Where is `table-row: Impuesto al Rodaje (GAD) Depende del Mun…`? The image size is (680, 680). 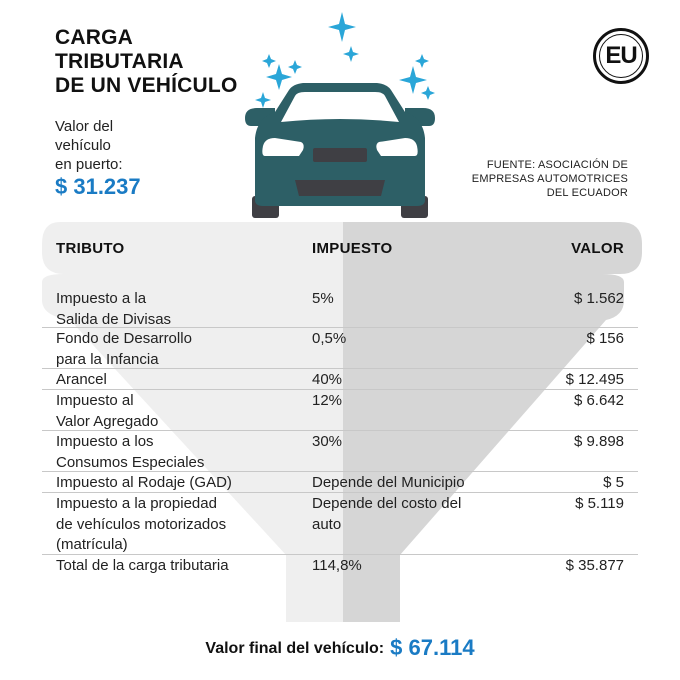
table-row: Impuesto al Rodaje (GAD) Depende del Mun… is located at coordinates (340, 482).